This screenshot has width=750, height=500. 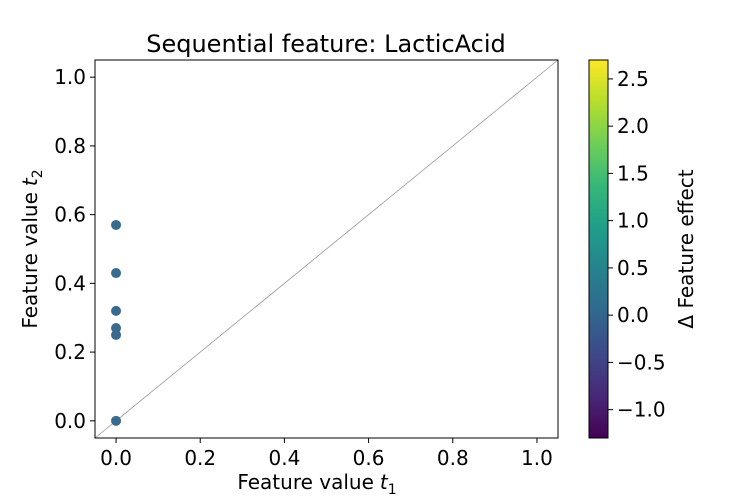 What do you see at coordinates (70, 77) in the screenshot?
I see `y-tick-label: 1.0` at bounding box center [70, 77].